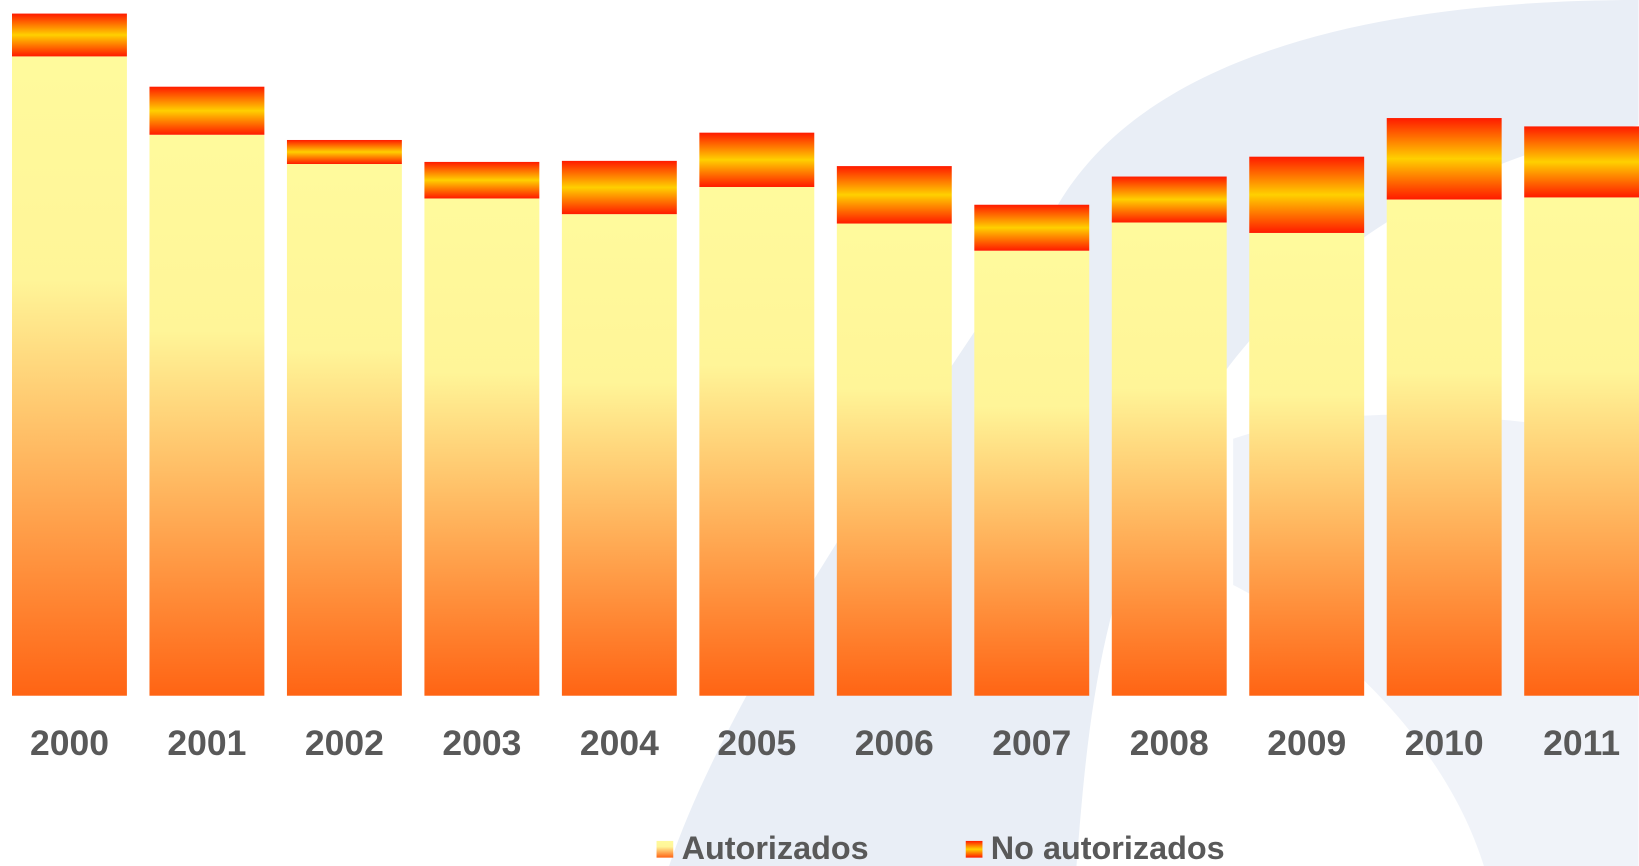  Describe the element at coordinates (1108, 848) in the screenshot. I see `legend-label: No autorizados` at that location.